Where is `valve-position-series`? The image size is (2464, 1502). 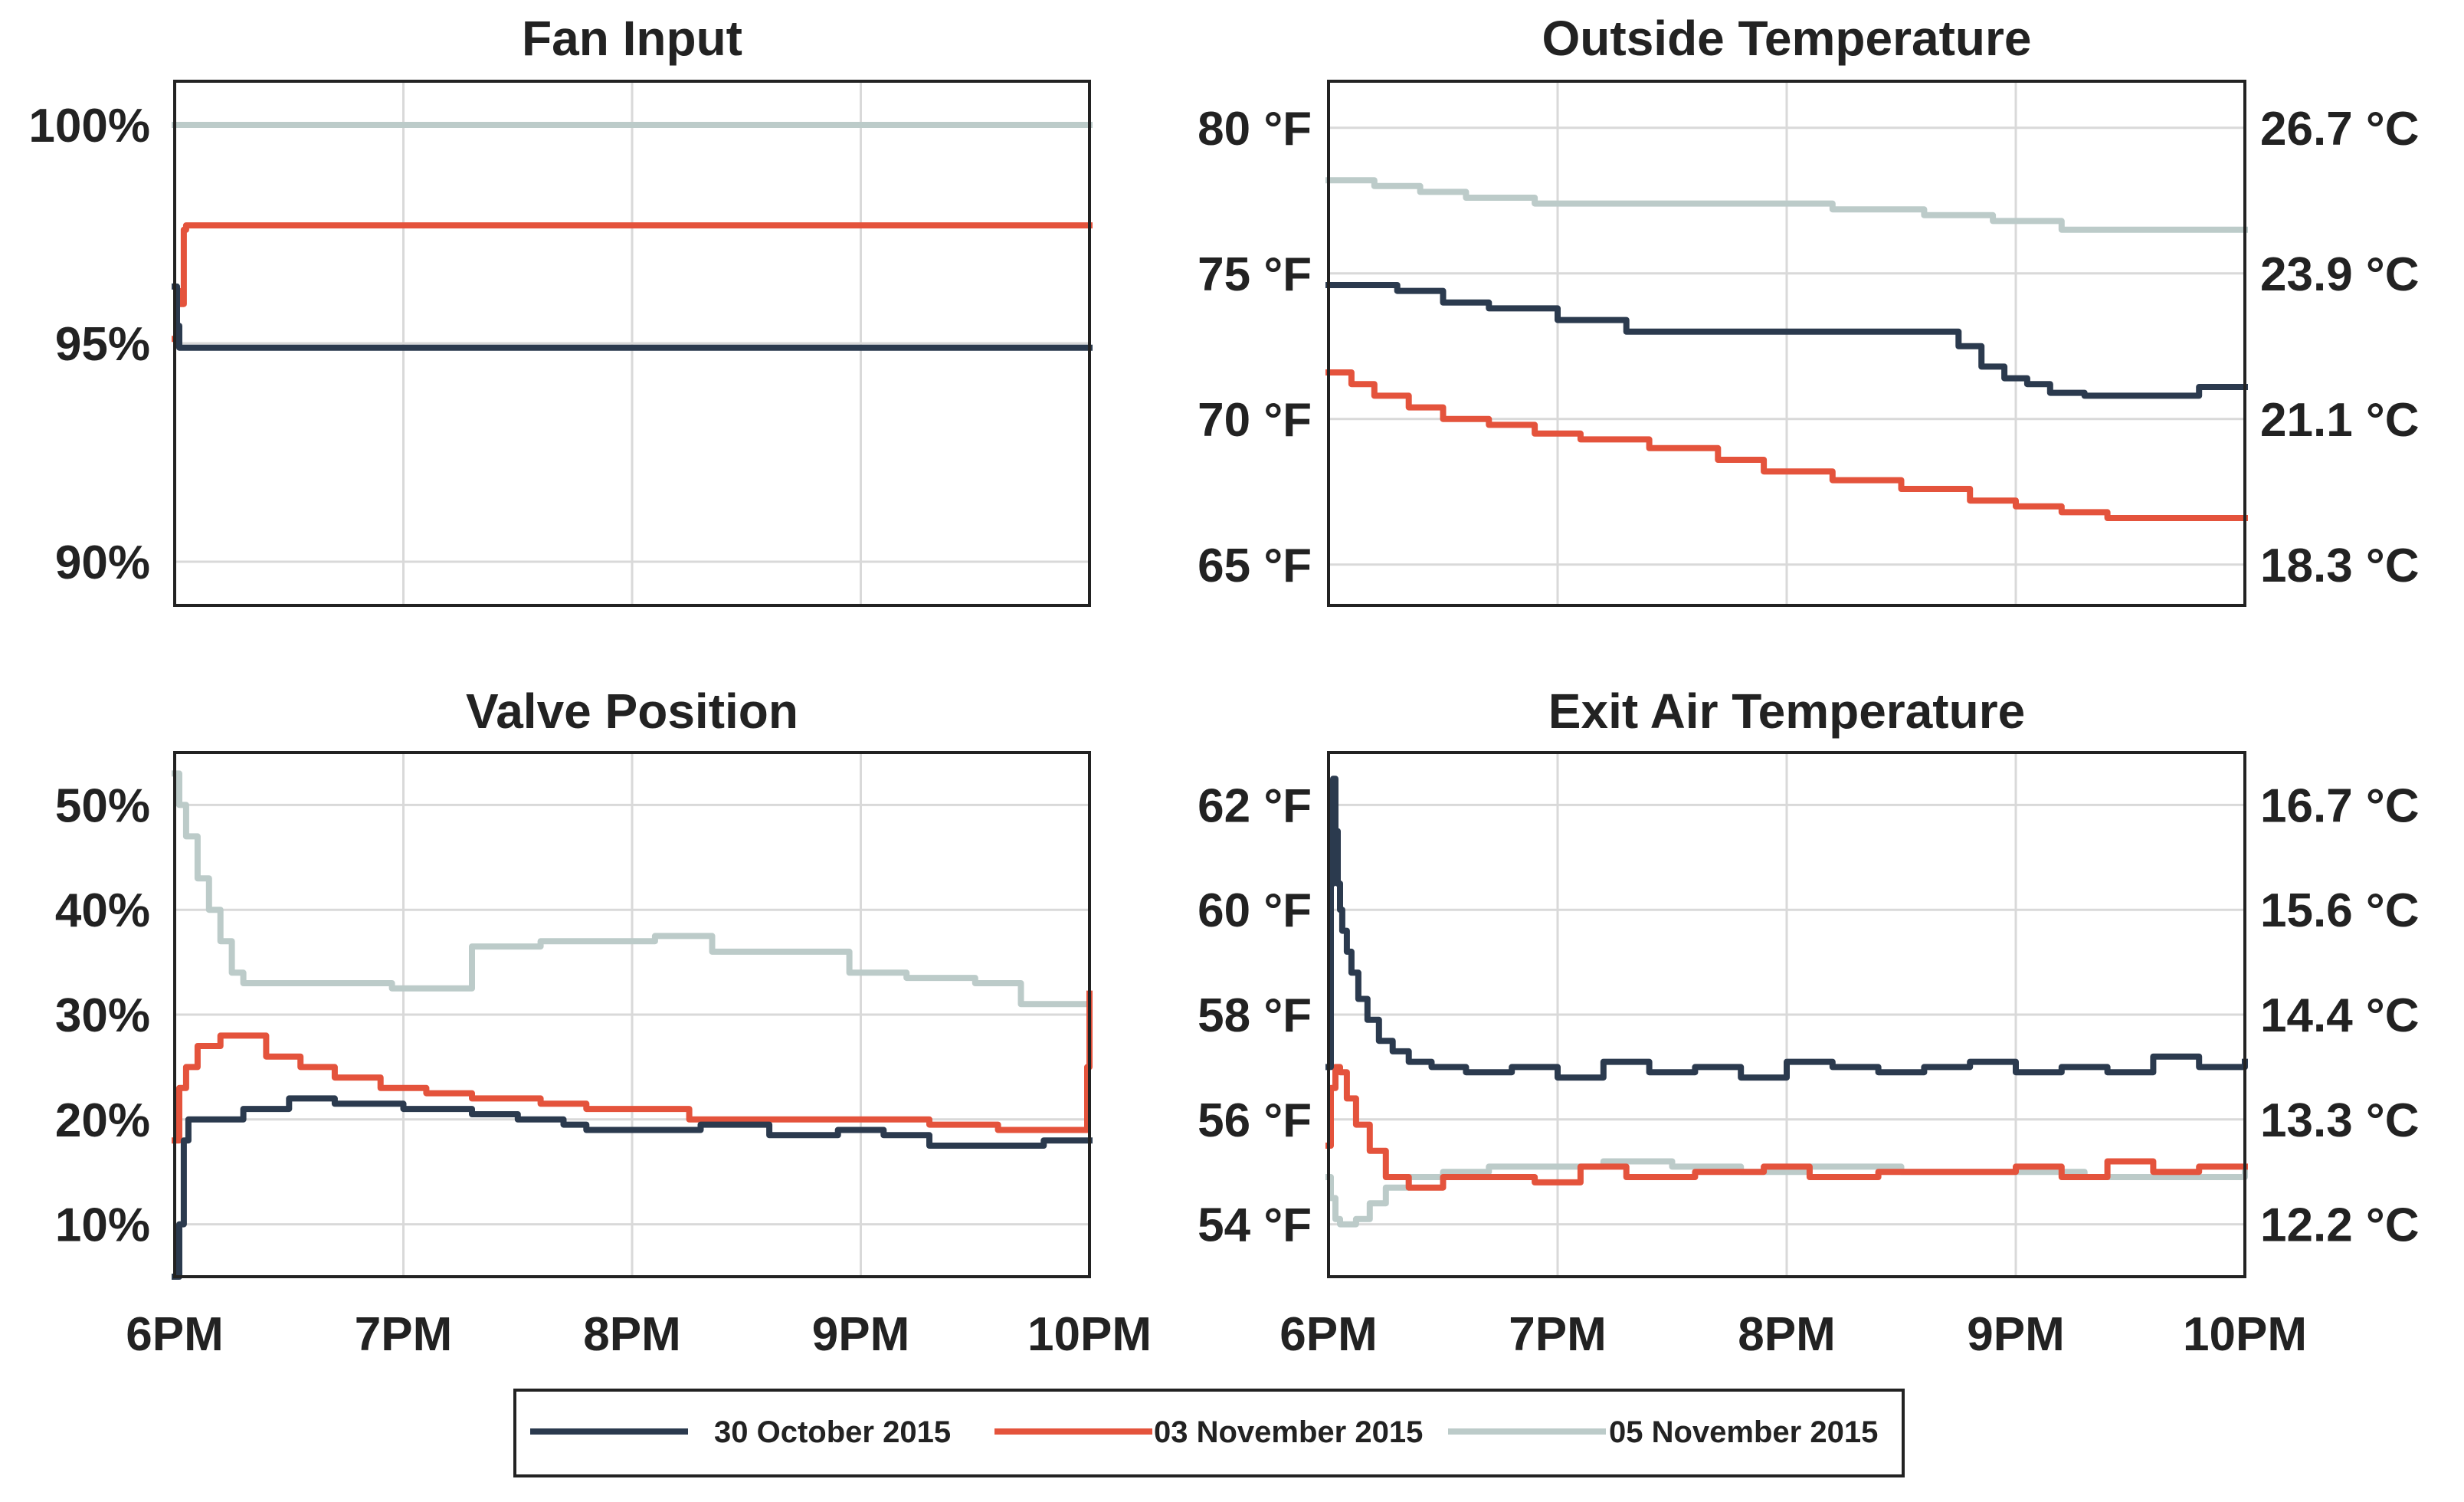 valve-position-series is located at coordinates (632, 1025).